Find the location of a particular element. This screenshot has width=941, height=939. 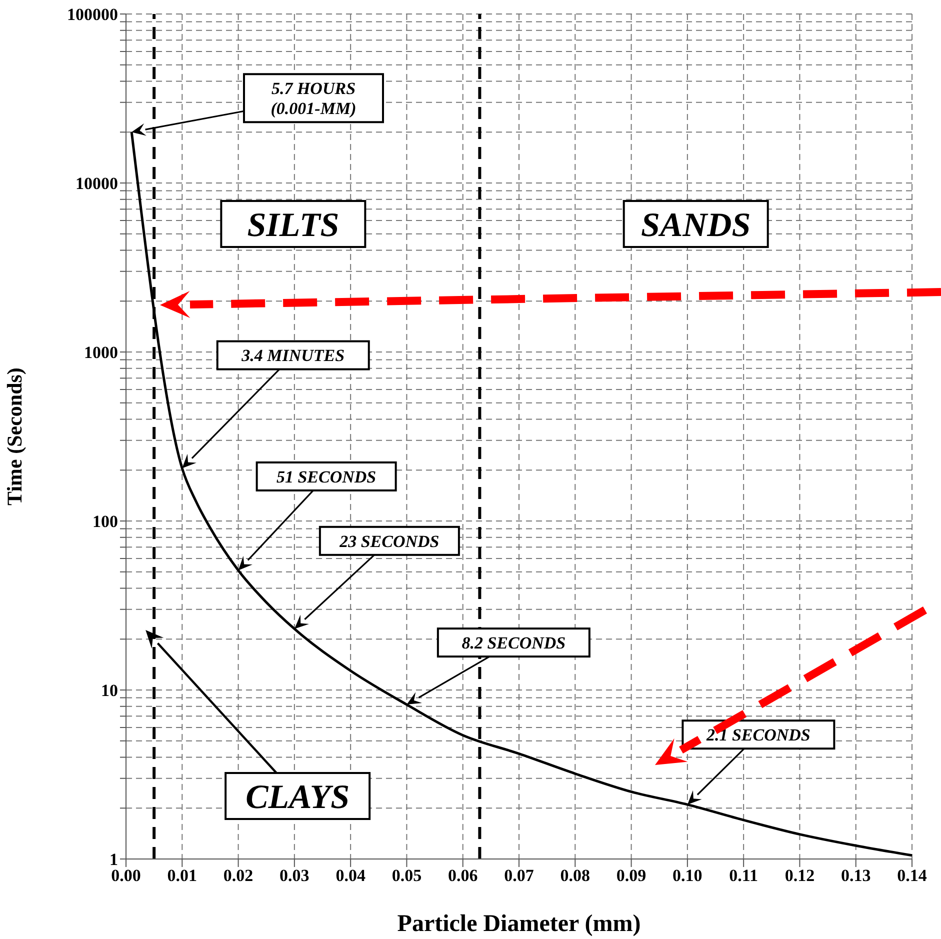

annotation: 51 SECONDS is located at coordinates (326, 476).